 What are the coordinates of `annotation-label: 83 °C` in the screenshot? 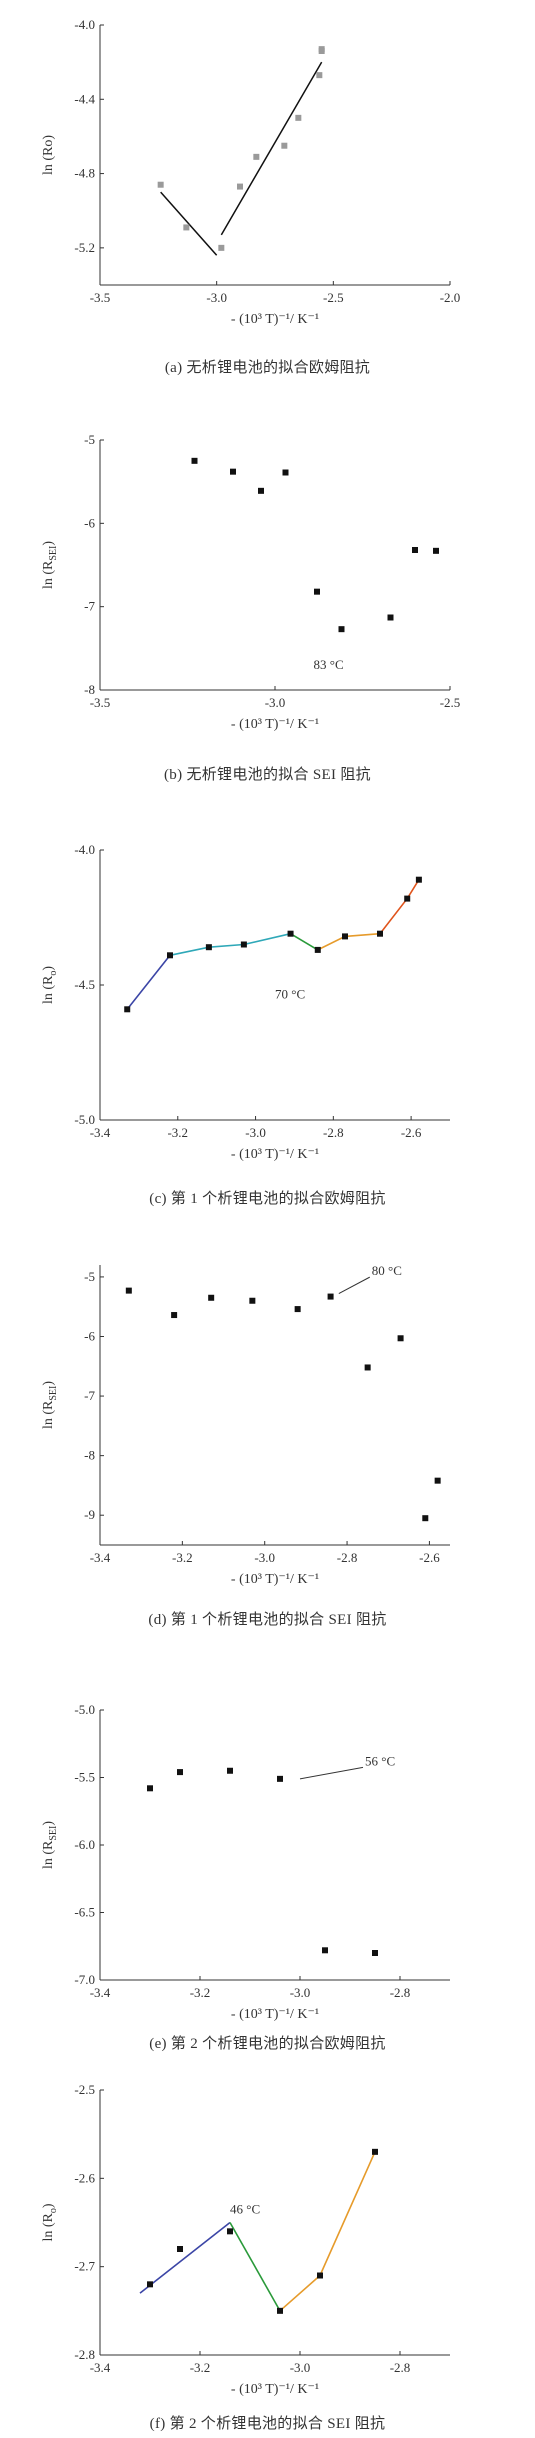 It's located at (329, 664).